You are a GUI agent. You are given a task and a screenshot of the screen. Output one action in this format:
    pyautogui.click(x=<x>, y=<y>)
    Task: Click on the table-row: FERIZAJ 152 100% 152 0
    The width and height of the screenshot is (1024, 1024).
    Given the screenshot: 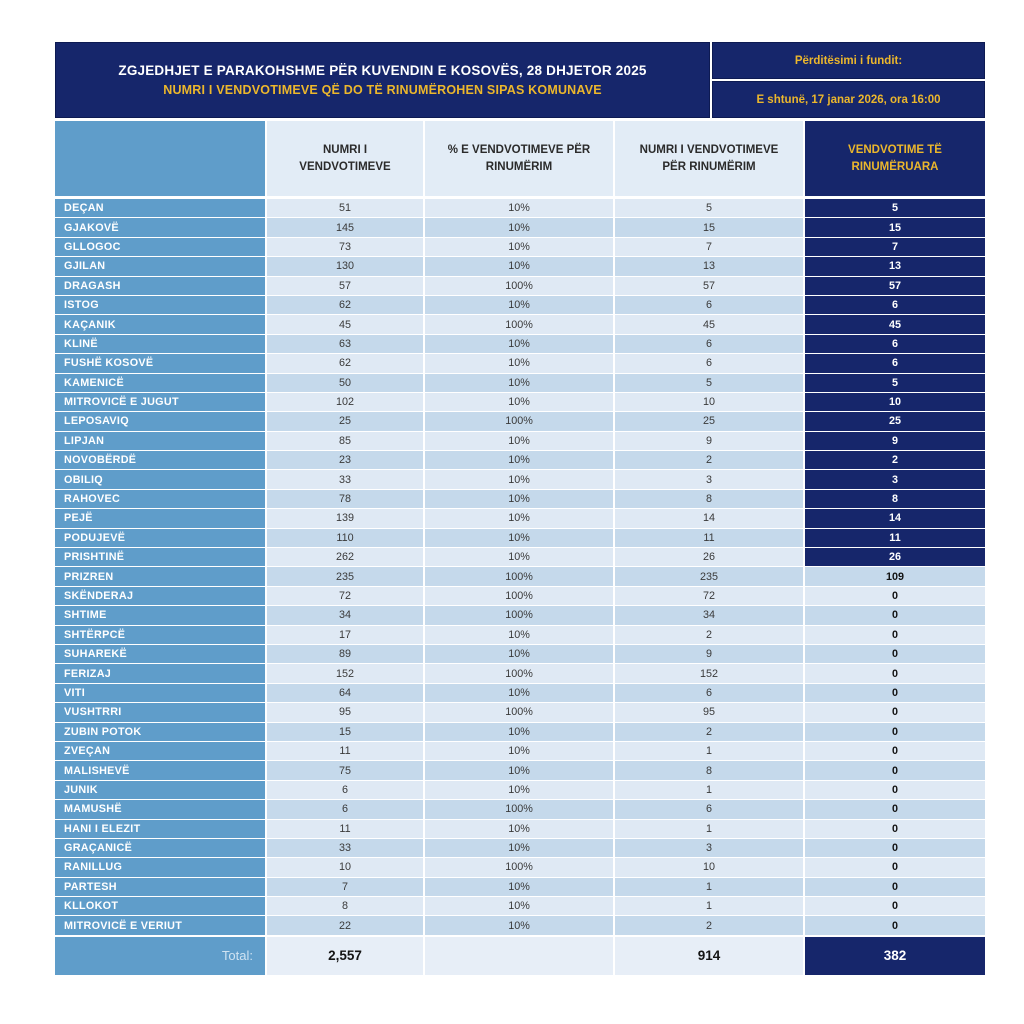 What is the action you would take?
    pyautogui.click(x=520, y=673)
    